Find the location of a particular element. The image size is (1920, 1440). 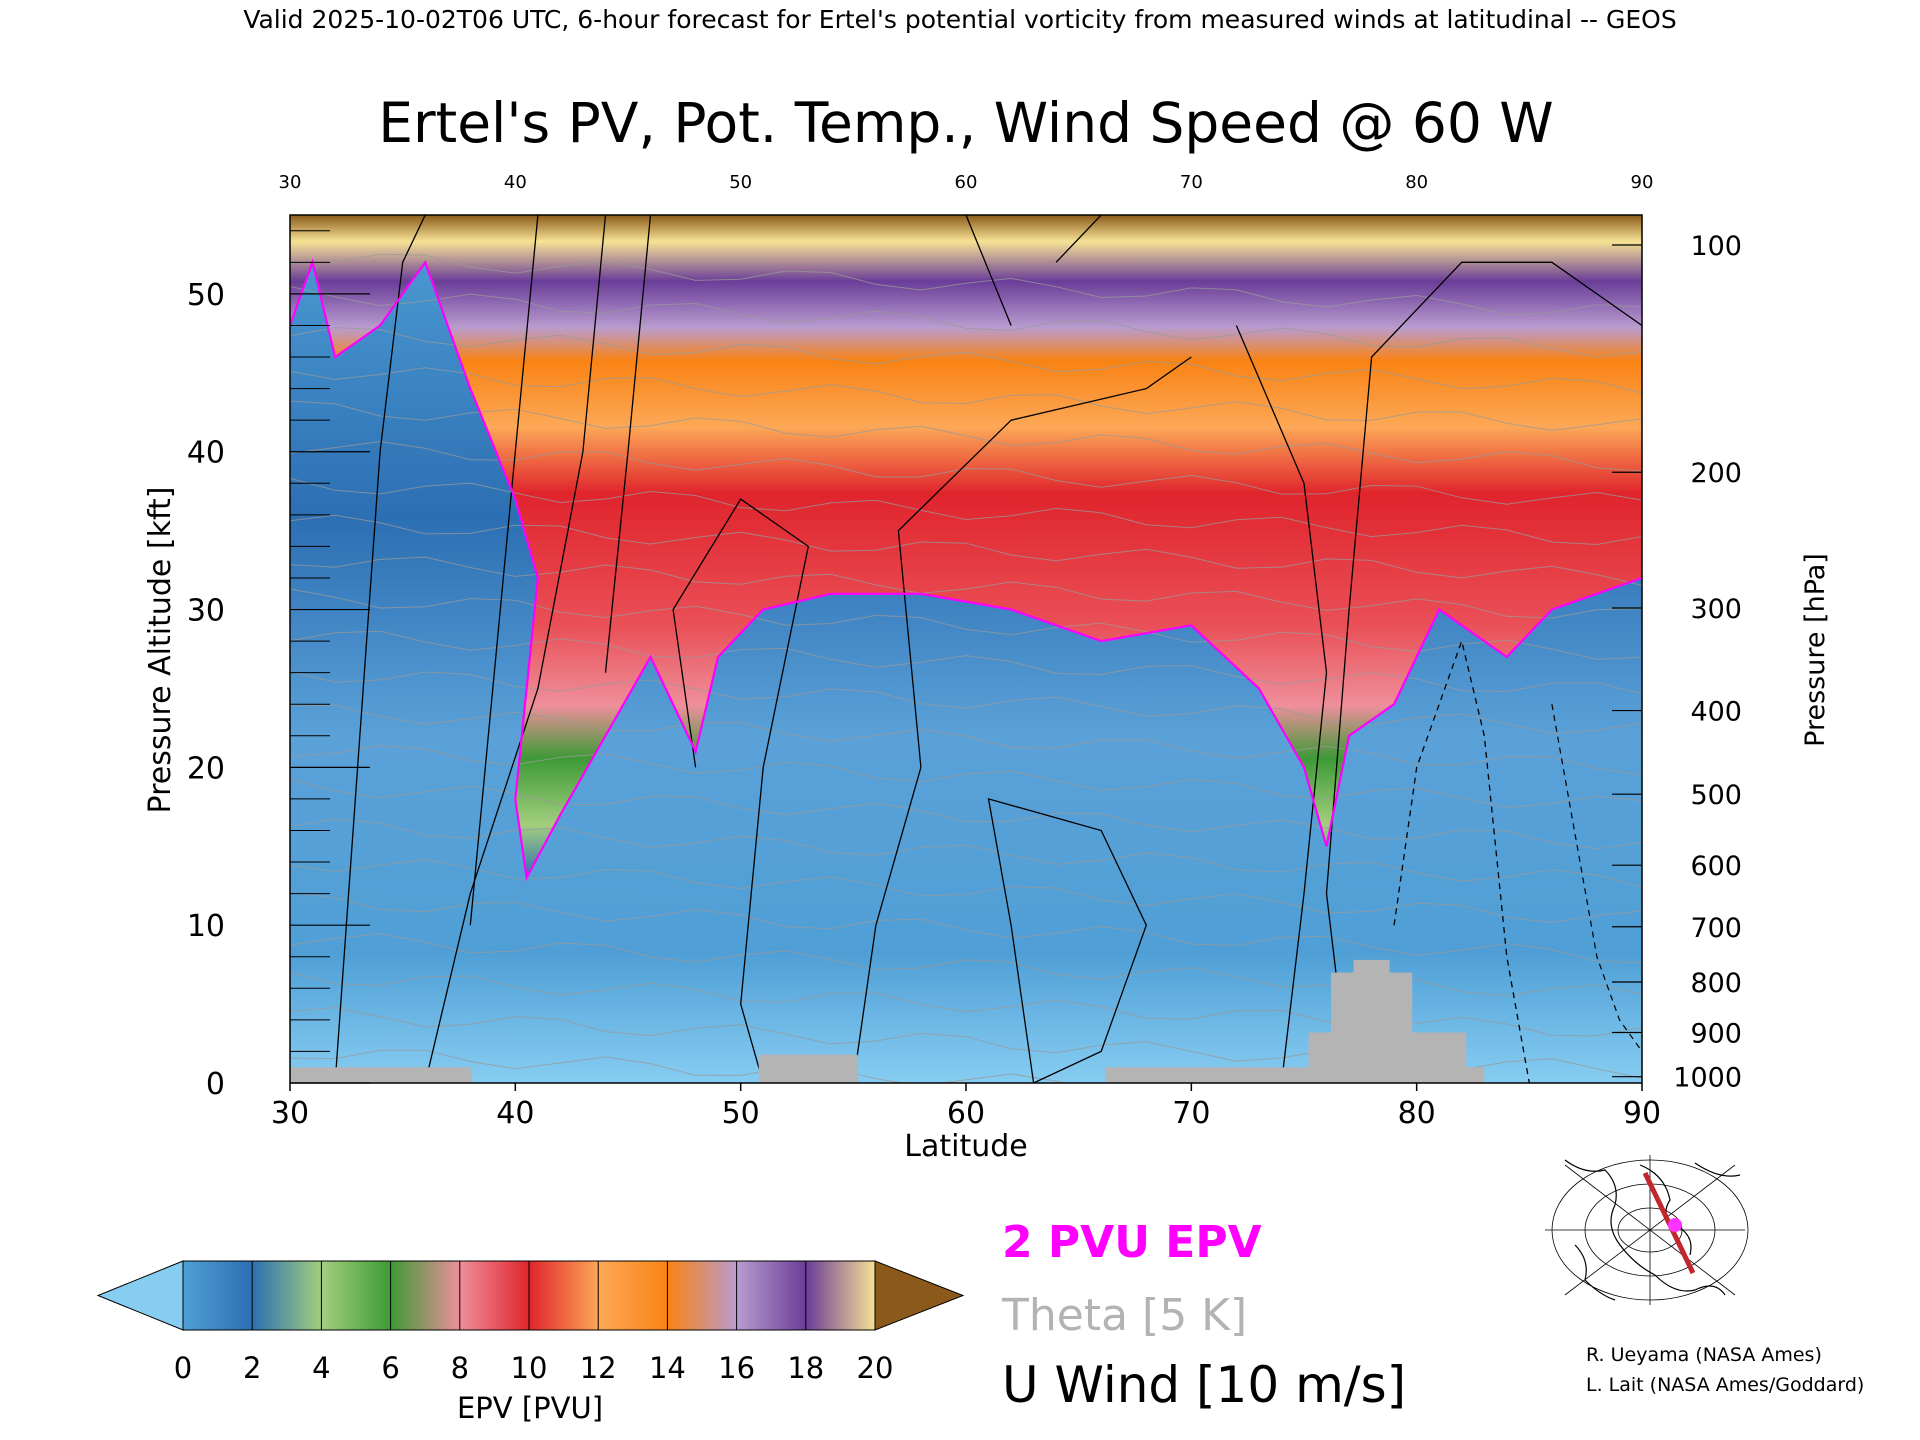

legend-entry: Theta [5 K] is located at coordinates (1124, 1315).